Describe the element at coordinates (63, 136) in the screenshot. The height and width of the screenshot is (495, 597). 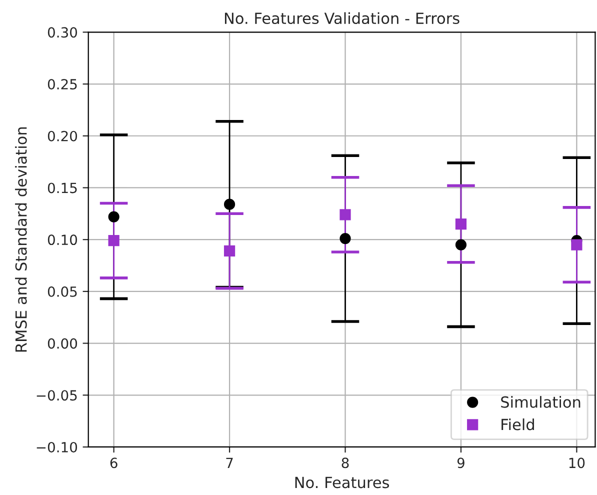
I see `y-tick-label: 0.20` at that location.